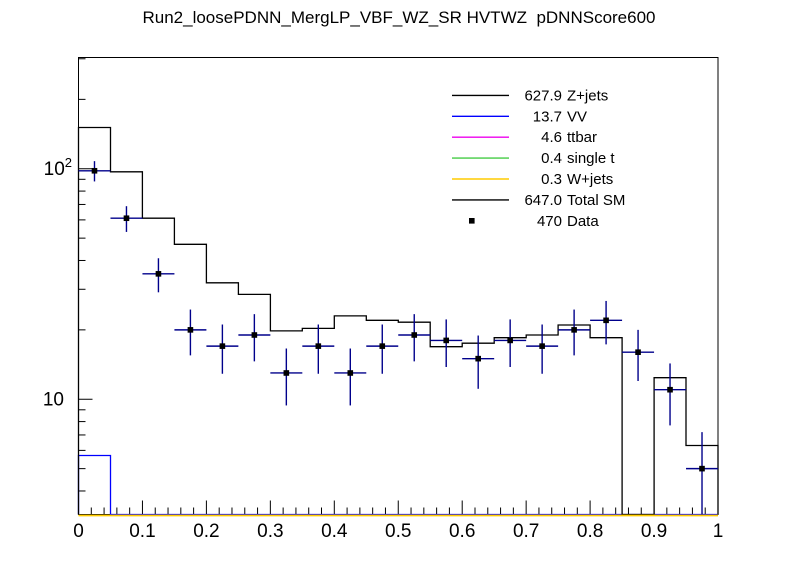  Describe the element at coordinates (398, 531) in the screenshot. I see `x-tick-label: 0.5` at that location.